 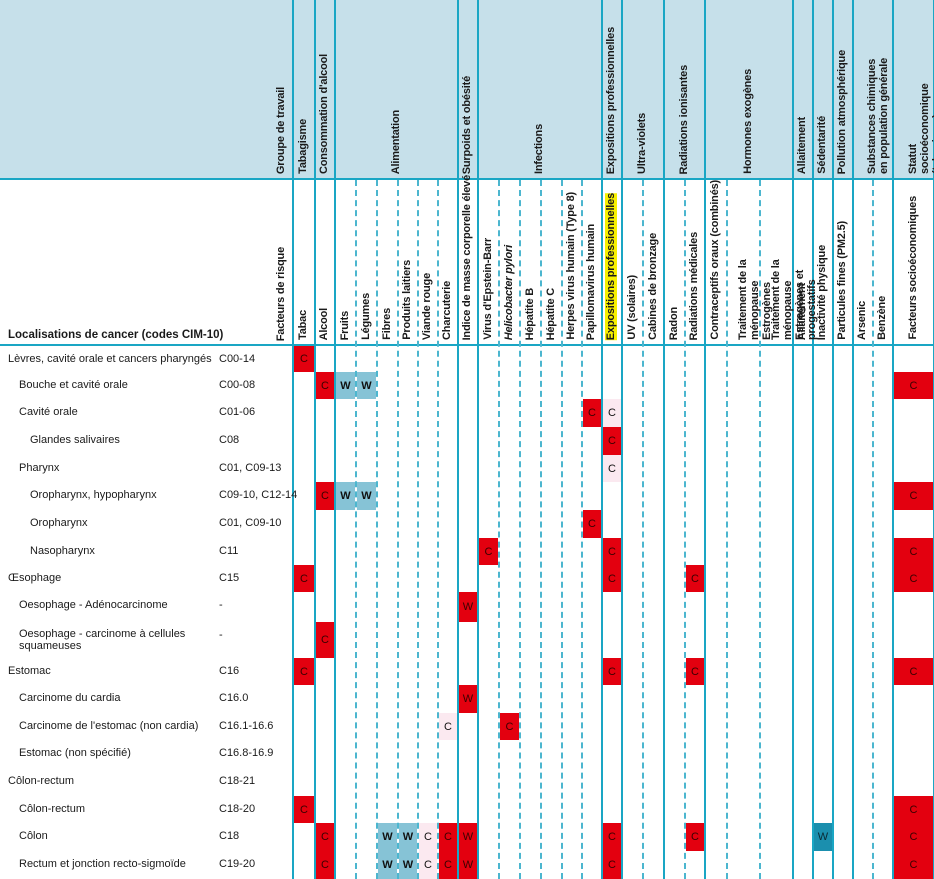 I want to click on icd10-code: C08, so click(x=229, y=440).